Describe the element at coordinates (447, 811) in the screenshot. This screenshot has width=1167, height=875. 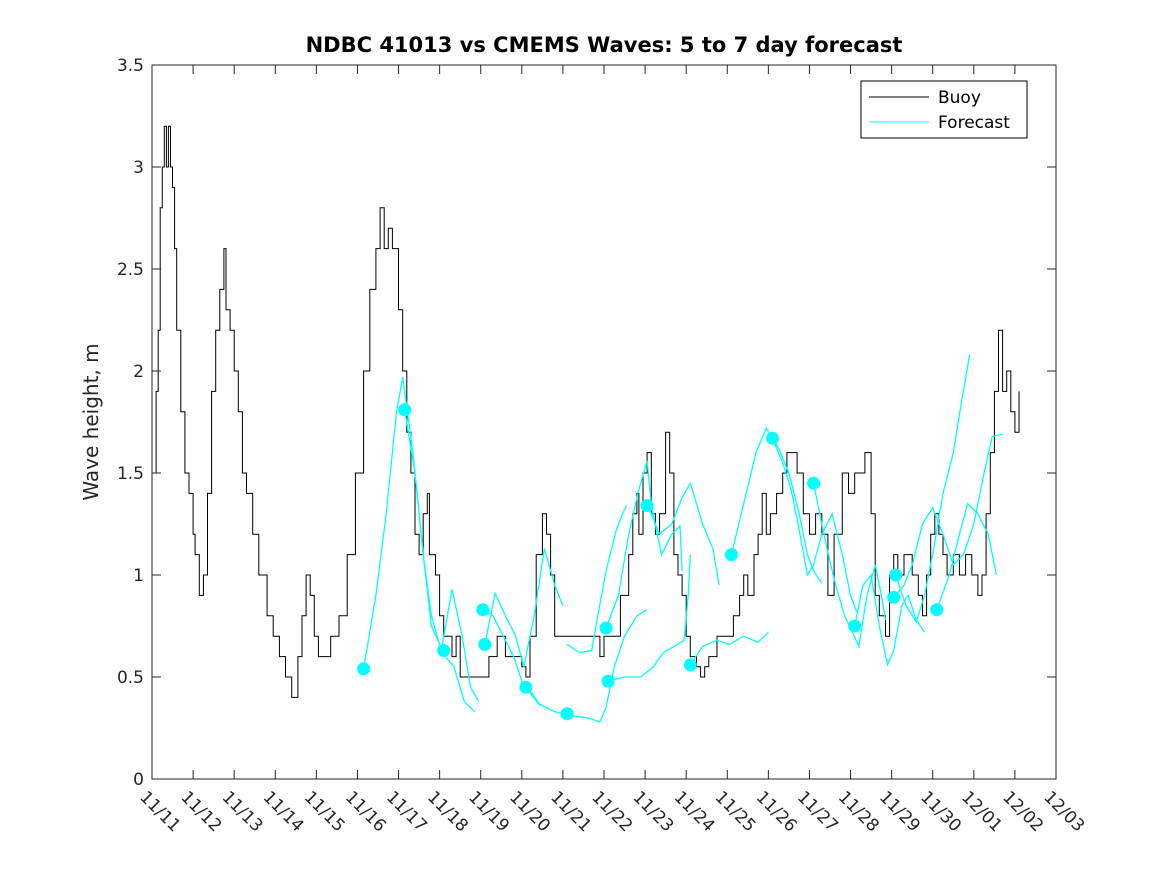
I see `x-tick-label: 11/18` at that location.